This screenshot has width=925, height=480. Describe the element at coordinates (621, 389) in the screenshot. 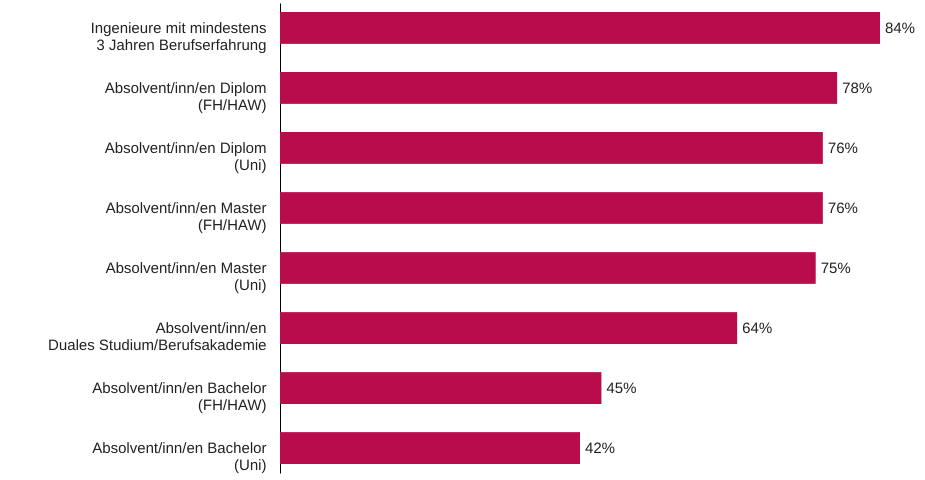

I see `data-label: 45%` at that location.